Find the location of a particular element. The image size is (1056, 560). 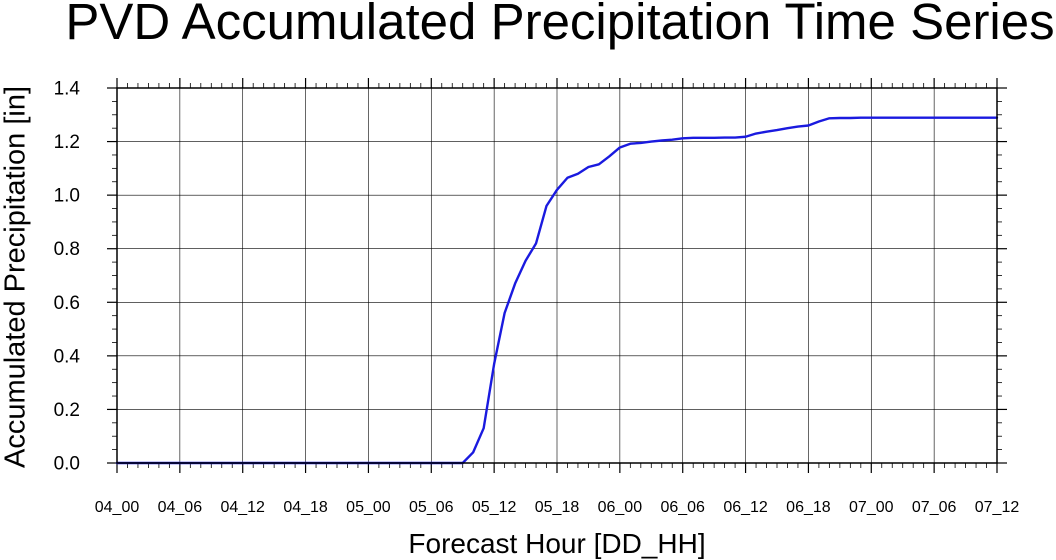

x-tick-label: 05_06 is located at coordinates (431, 507).